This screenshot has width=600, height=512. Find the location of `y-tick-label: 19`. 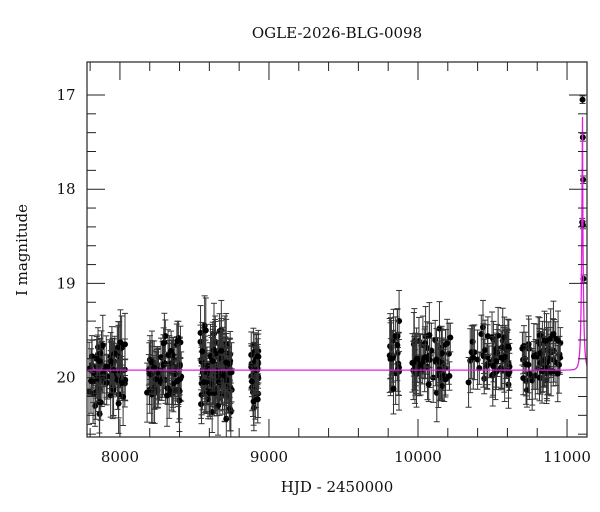

y-tick-label: 19 is located at coordinates (65, 283).